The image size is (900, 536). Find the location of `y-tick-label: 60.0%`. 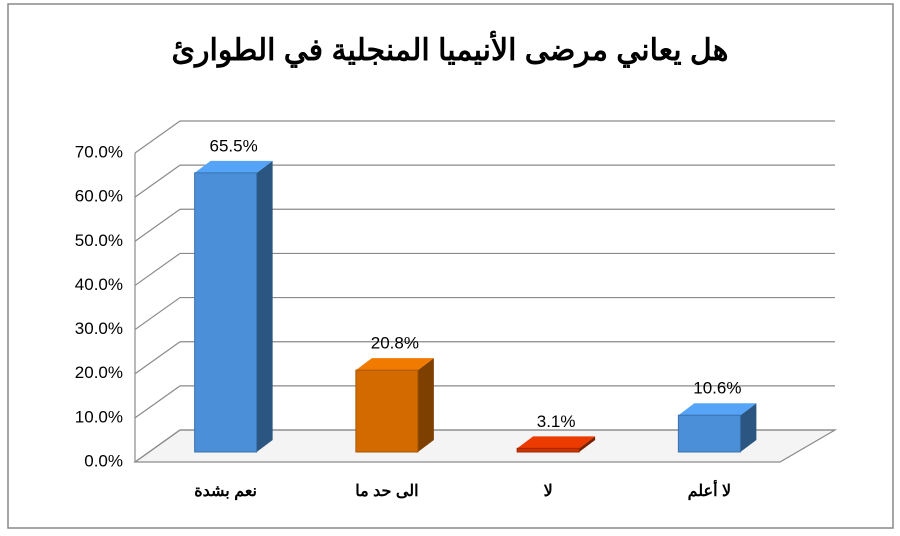

y-tick-label: 60.0% is located at coordinates (99, 196).